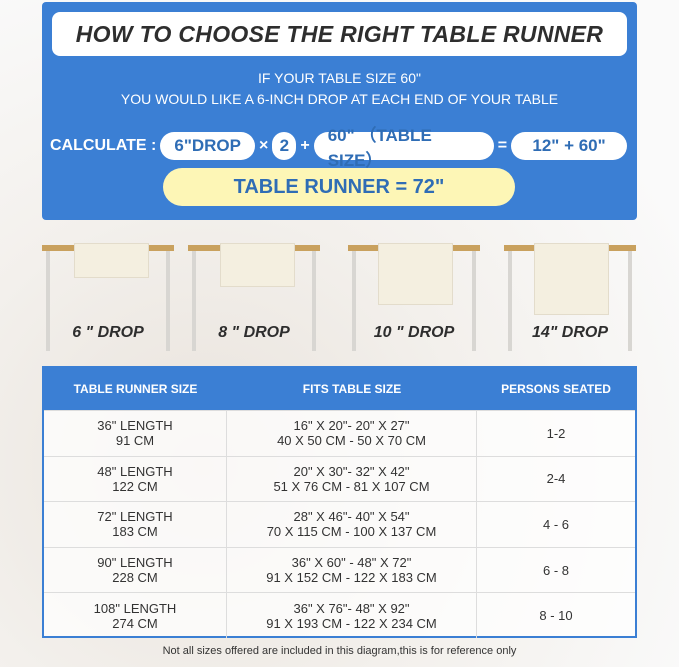 This screenshot has height=667, width=679. What do you see at coordinates (414, 332) in the screenshot?
I see `drop-label: 10 " DROP` at bounding box center [414, 332].